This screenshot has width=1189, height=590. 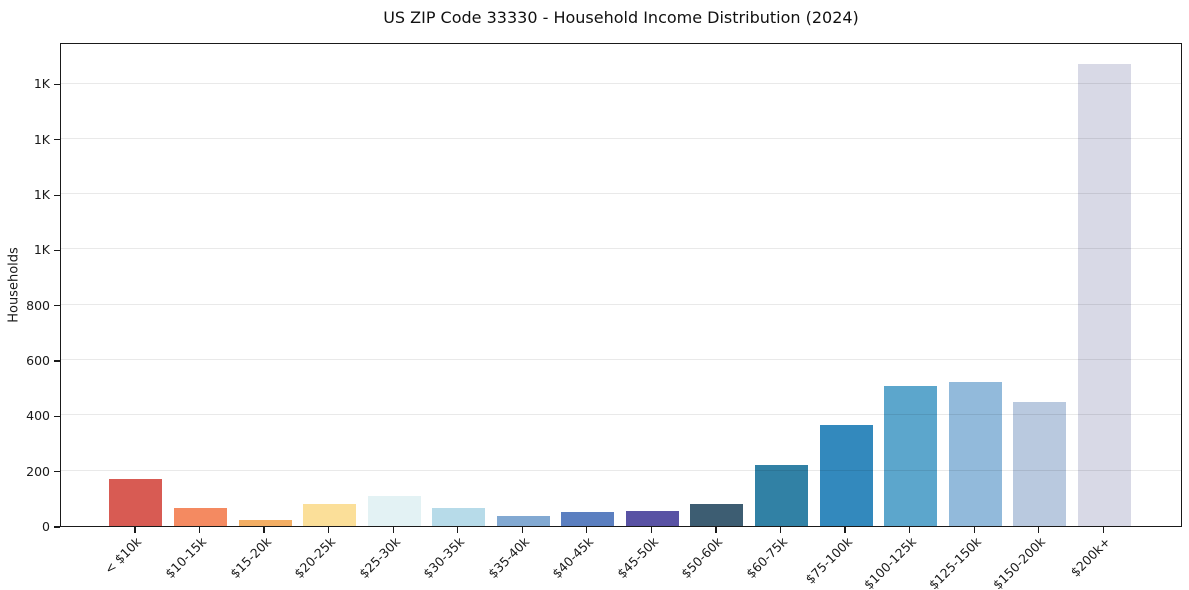 What do you see at coordinates (38, 471) in the screenshot?
I see `y-tick-label: 200` at bounding box center [38, 471].